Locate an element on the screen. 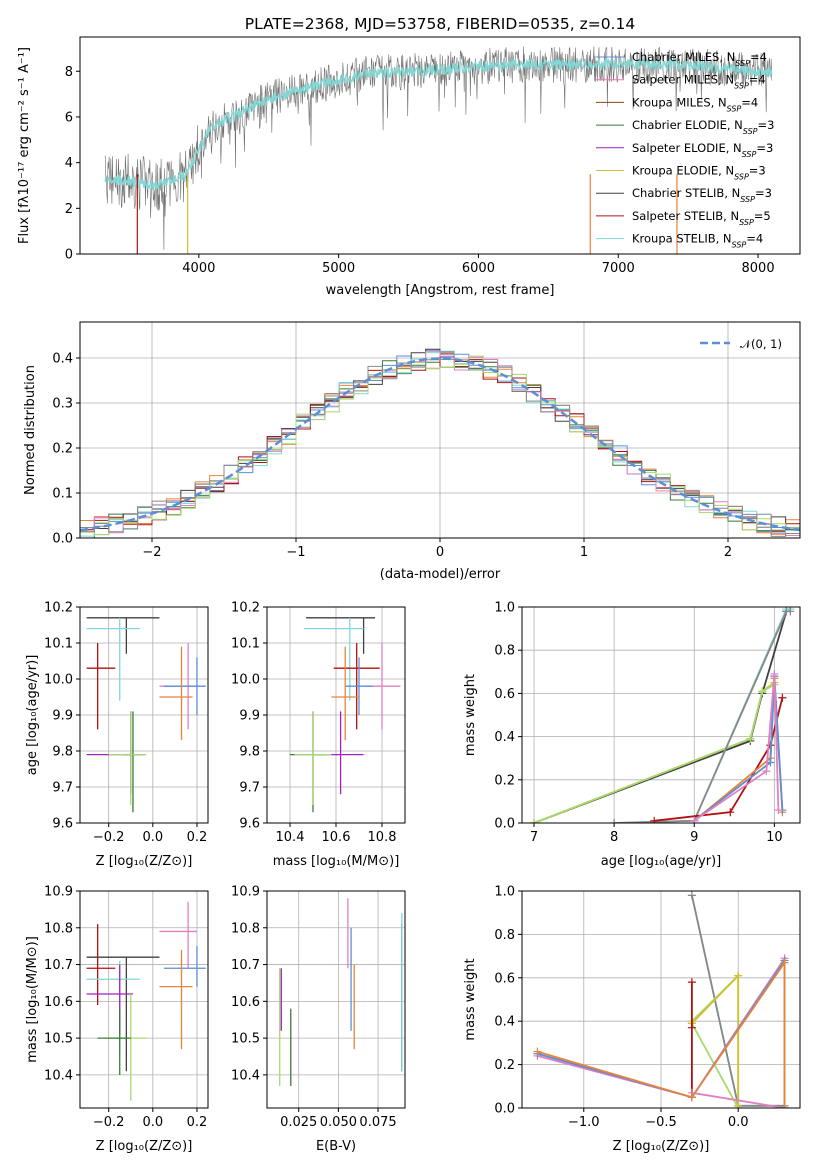  y-tick-label: 0.8 is located at coordinates (504, 935).